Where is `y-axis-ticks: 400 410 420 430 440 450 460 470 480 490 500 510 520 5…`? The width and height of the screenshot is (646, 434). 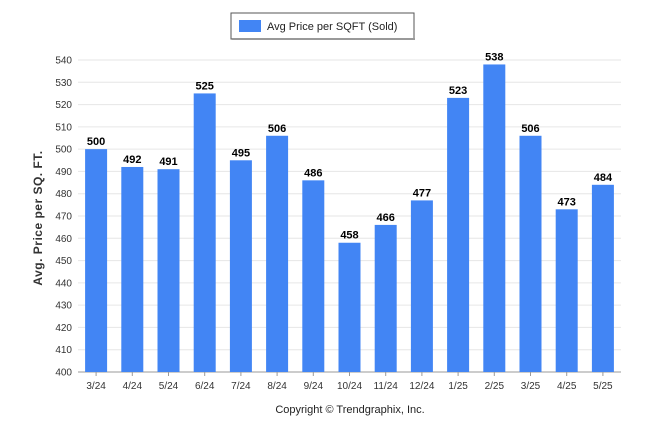 y-axis-ticks: 400 410 420 430 440 450 460 470 480 490 500 510 520 5… is located at coordinates (63, 217).